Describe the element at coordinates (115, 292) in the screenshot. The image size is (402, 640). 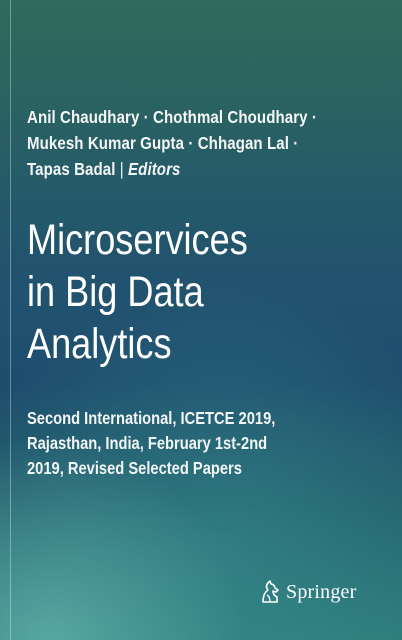
I see `title-line-2: in Big Data` at that location.